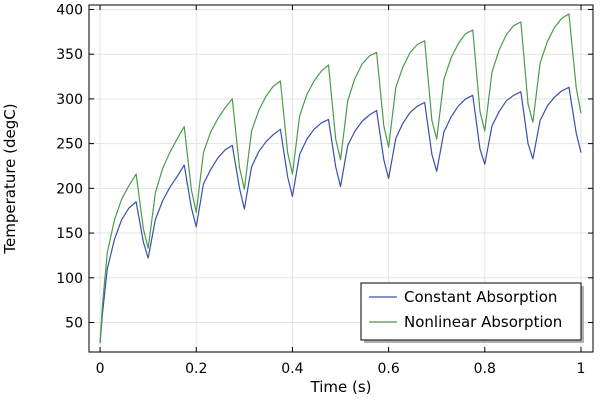 The height and width of the screenshot is (400, 600). What do you see at coordinates (485, 369) in the screenshot?
I see `x-tick-label: 0.8` at bounding box center [485, 369].